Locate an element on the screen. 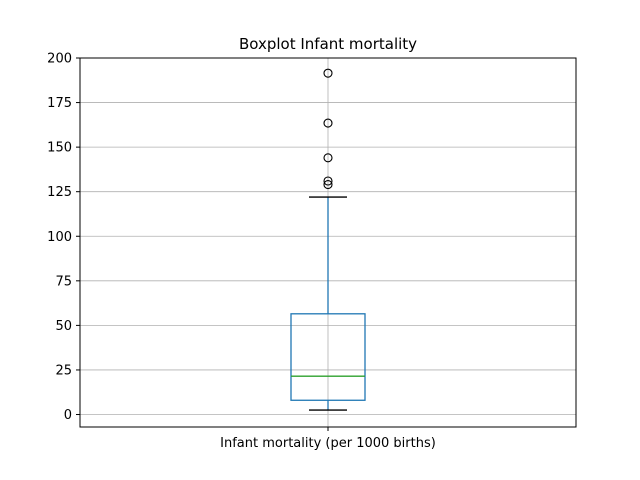 The height and width of the screenshot is (480, 640). x-tick-label: Infant mortality (per 1000 births) is located at coordinates (328, 443).